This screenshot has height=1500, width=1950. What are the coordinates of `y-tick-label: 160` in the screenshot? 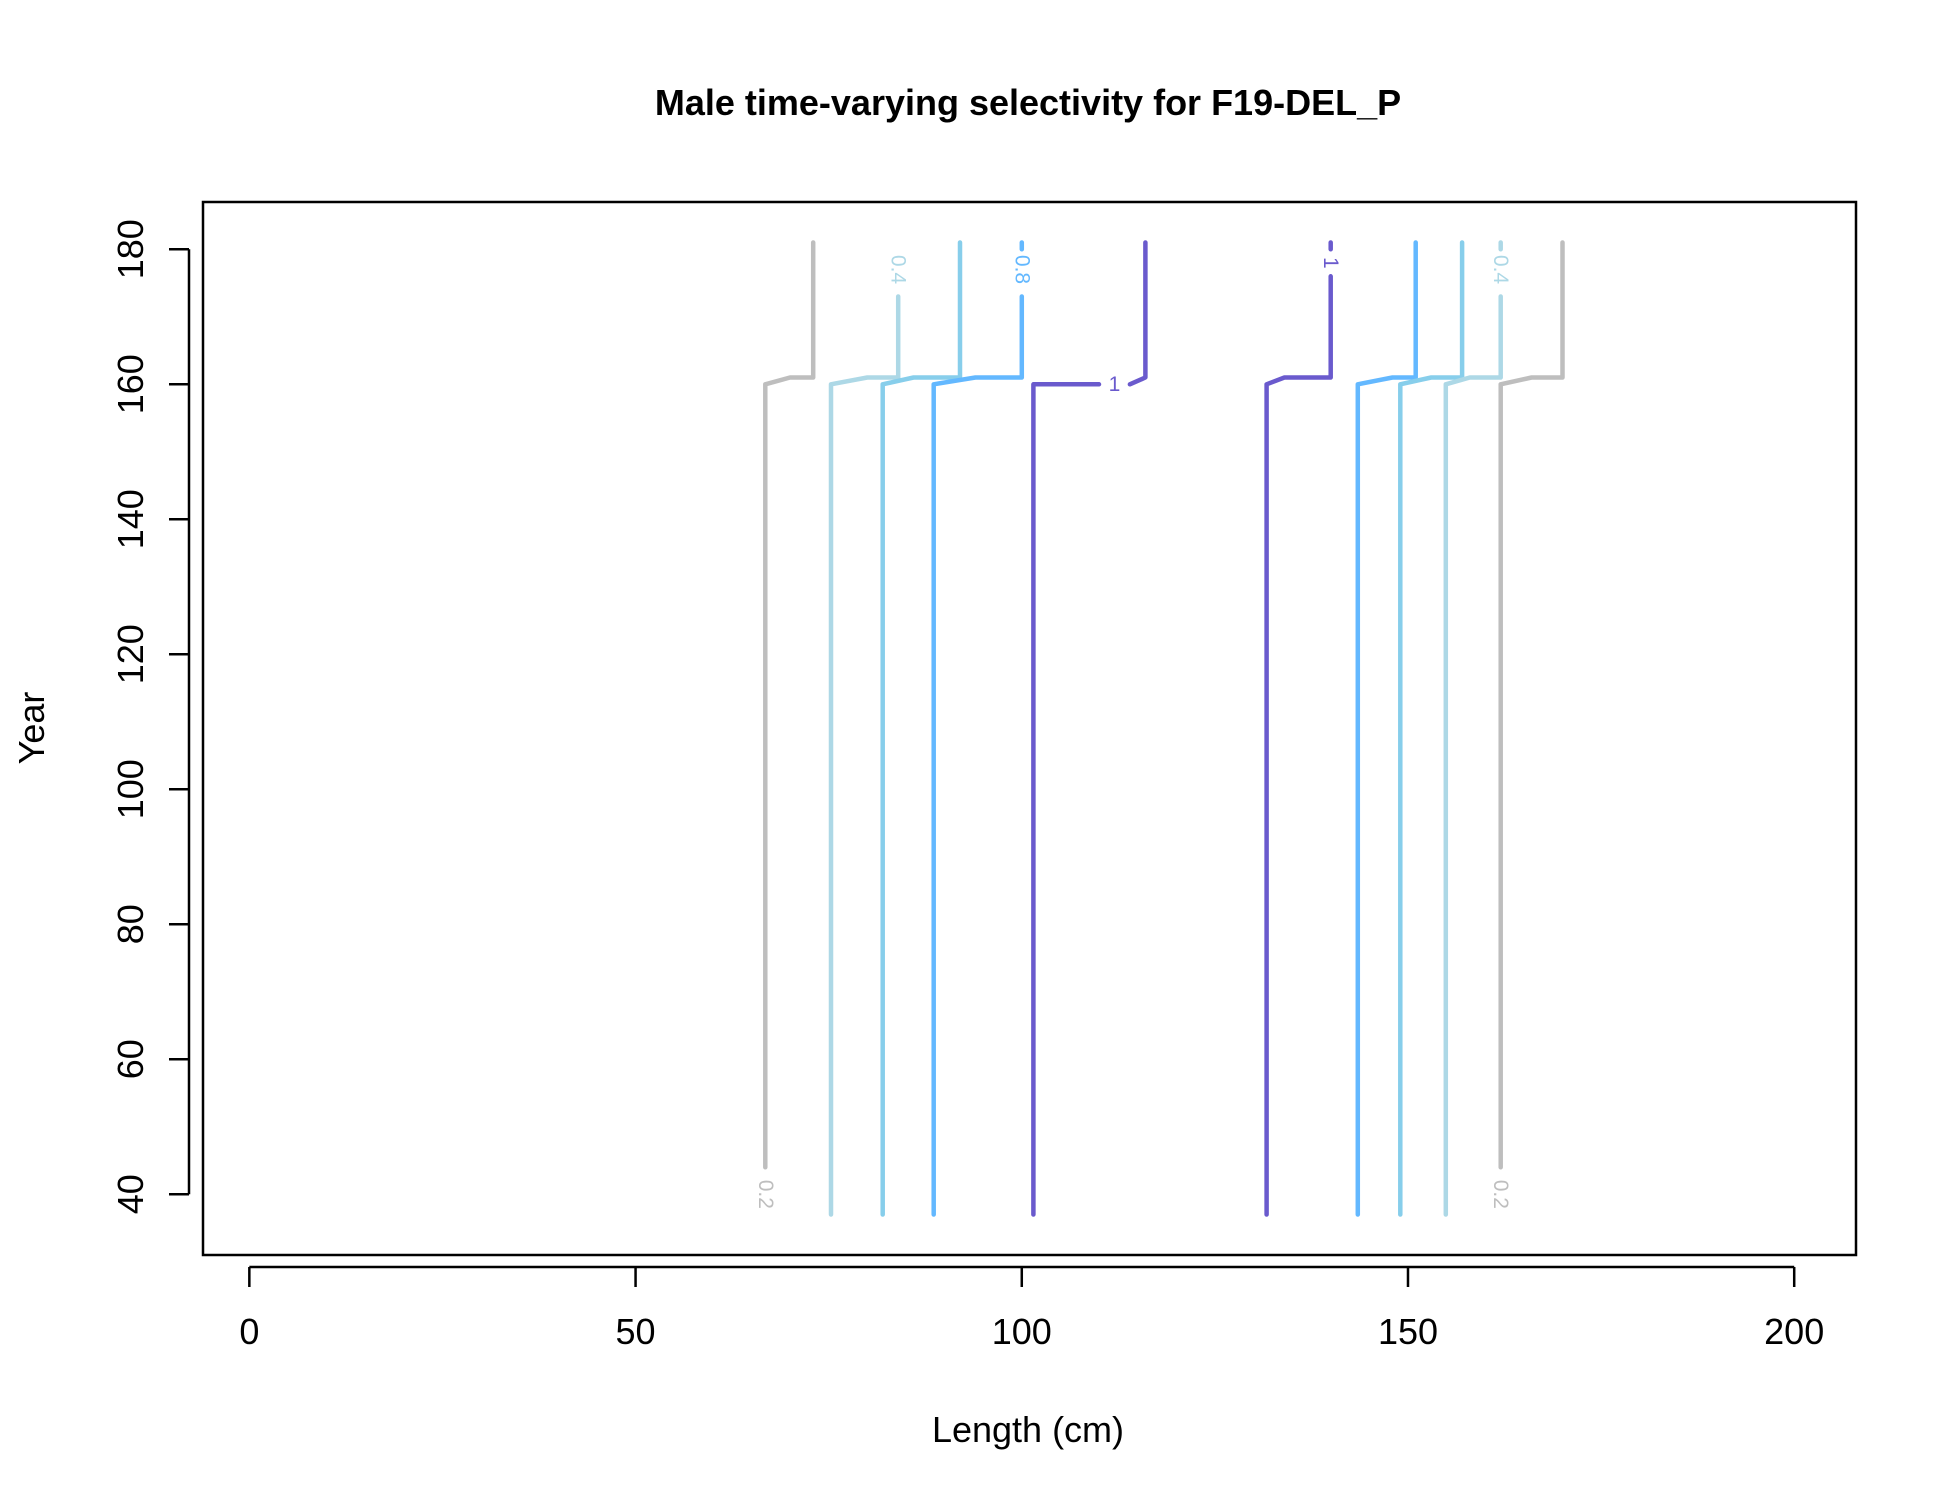 It's located at (130, 384).